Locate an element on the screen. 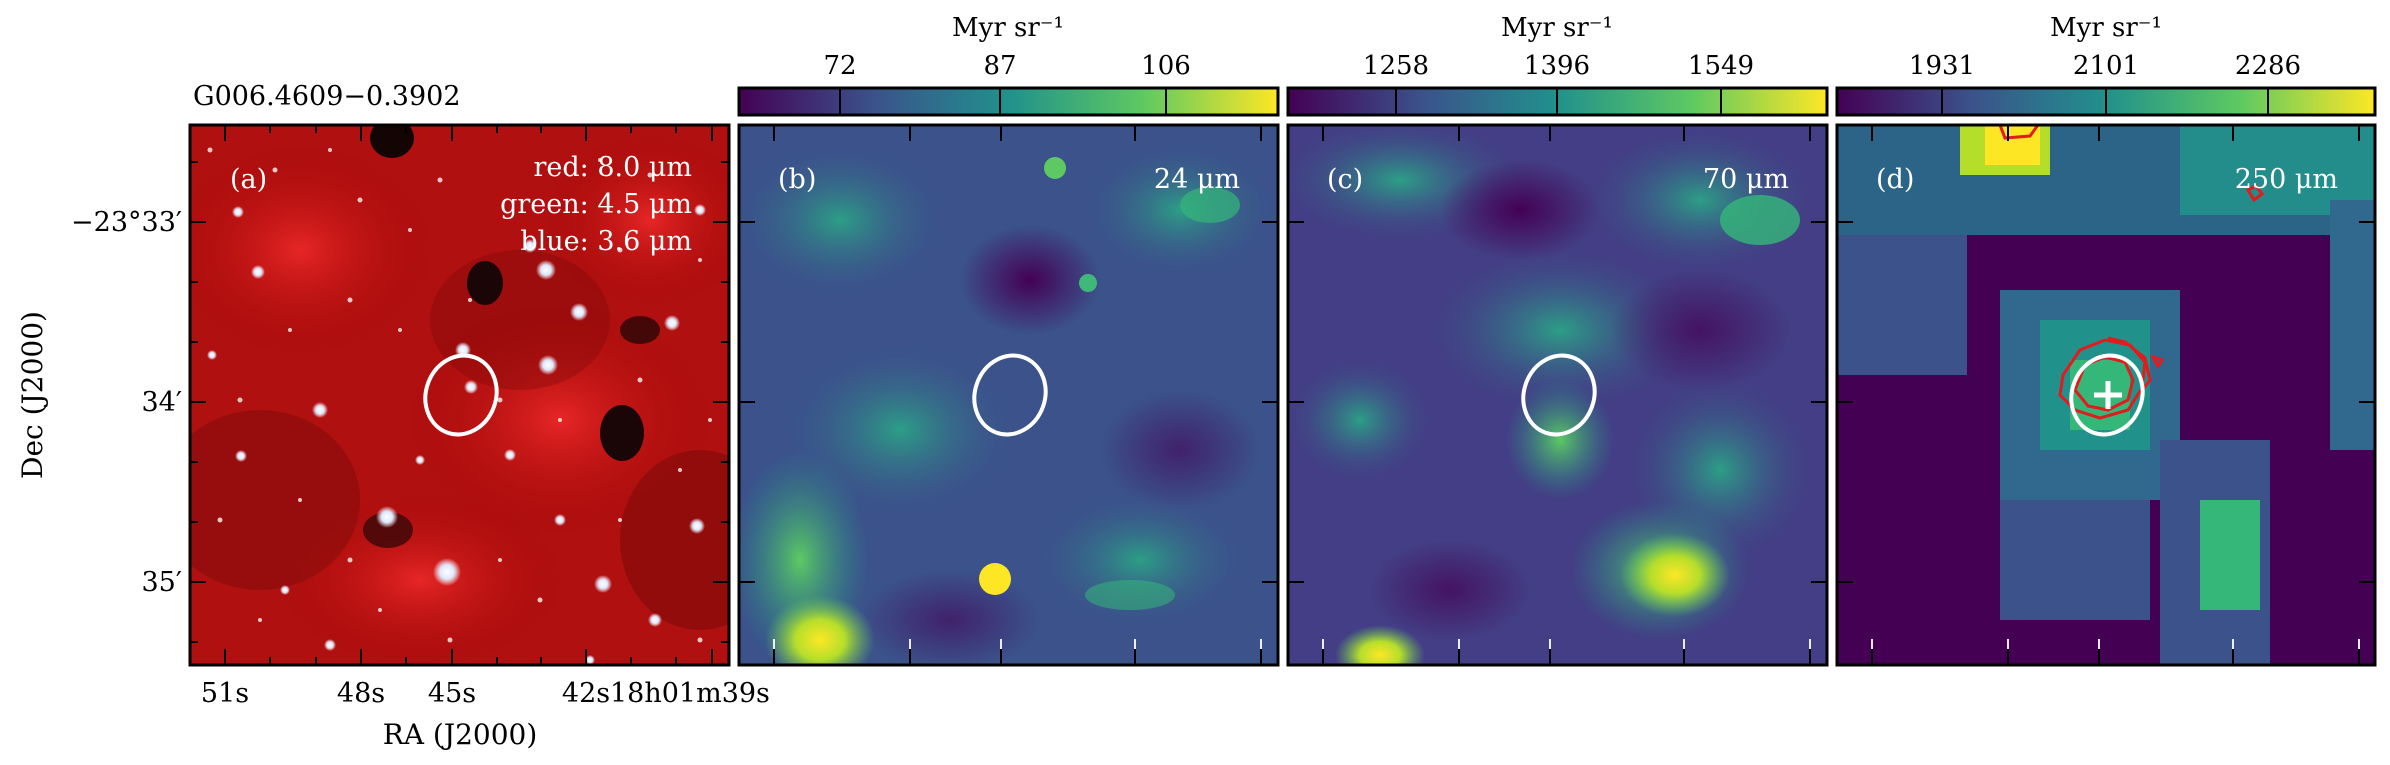 This screenshot has height=765, width=2390. panel-a-legend-red: red: 8.0 μm is located at coordinates (612, 167).